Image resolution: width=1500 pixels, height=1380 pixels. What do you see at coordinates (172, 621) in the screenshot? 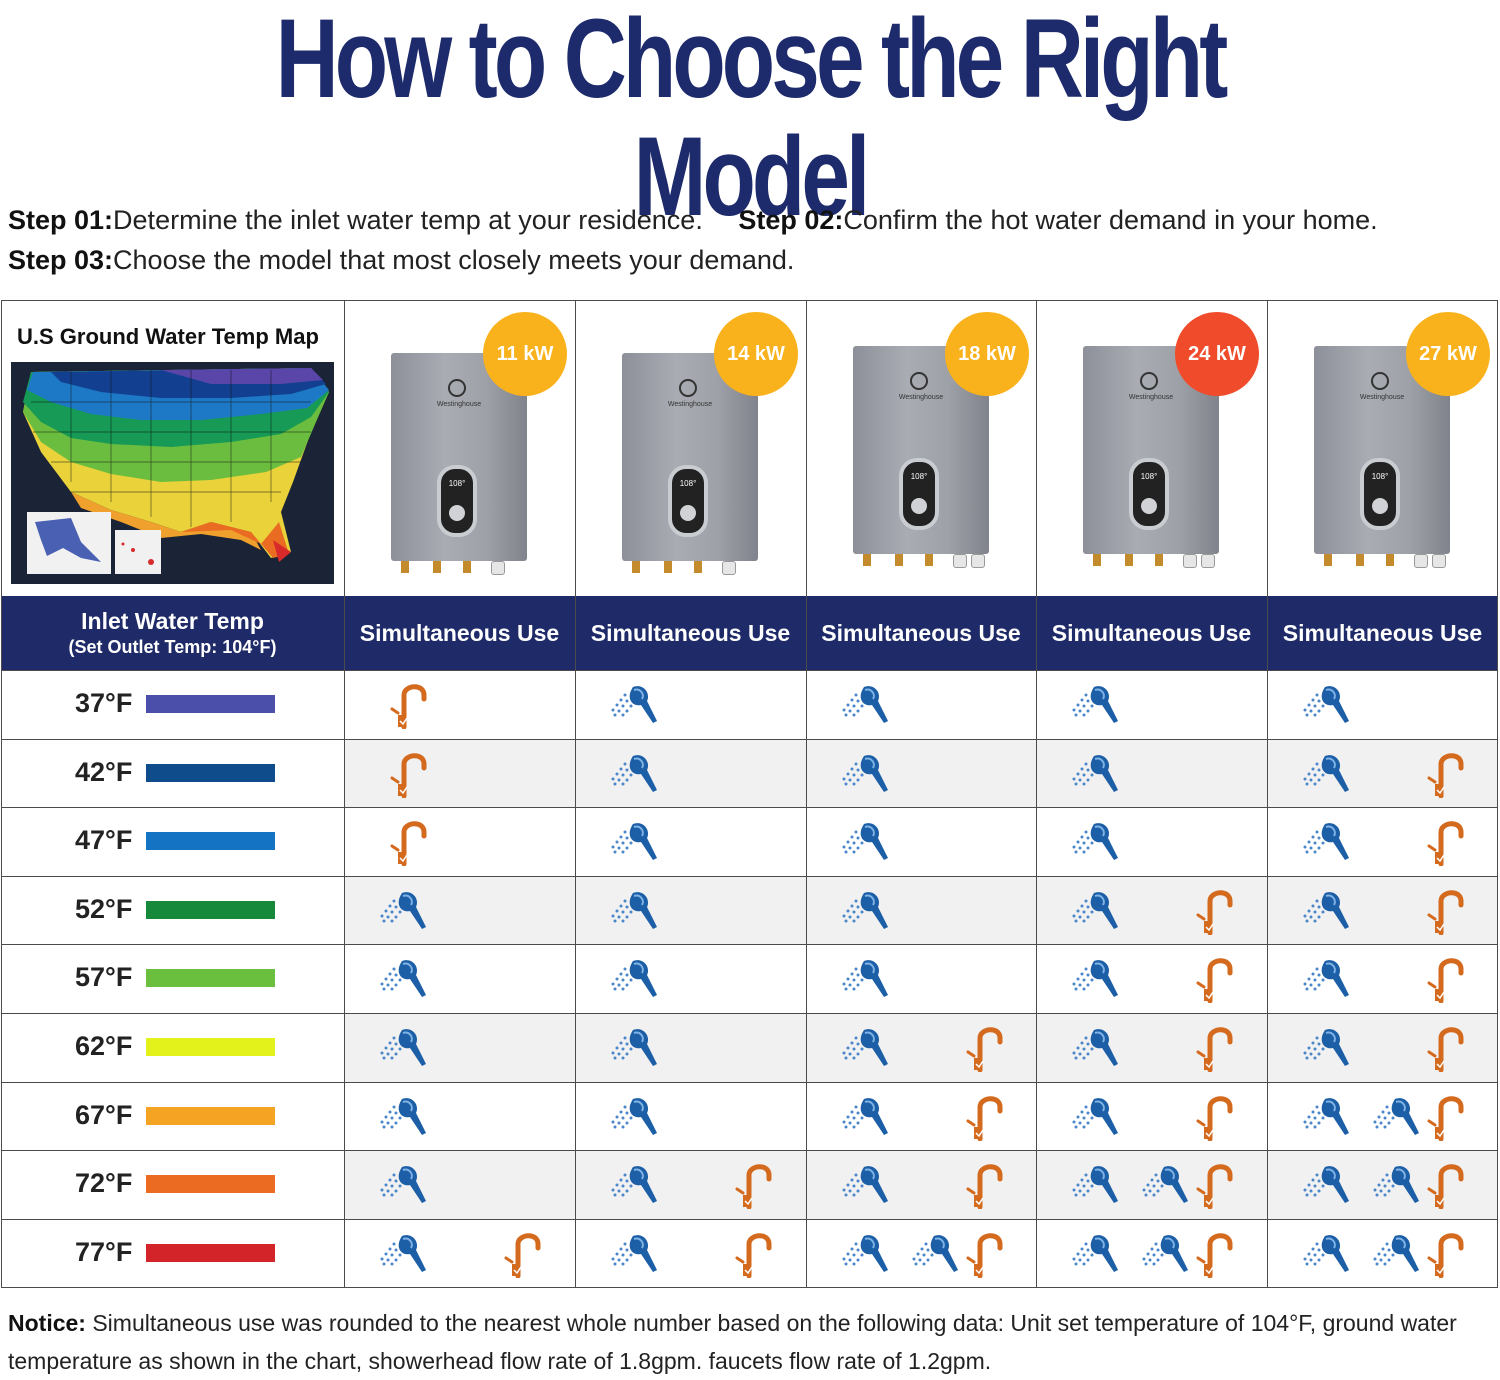
I see `inlet-temp-label: Inlet Water Temp` at bounding box center [172, 621].